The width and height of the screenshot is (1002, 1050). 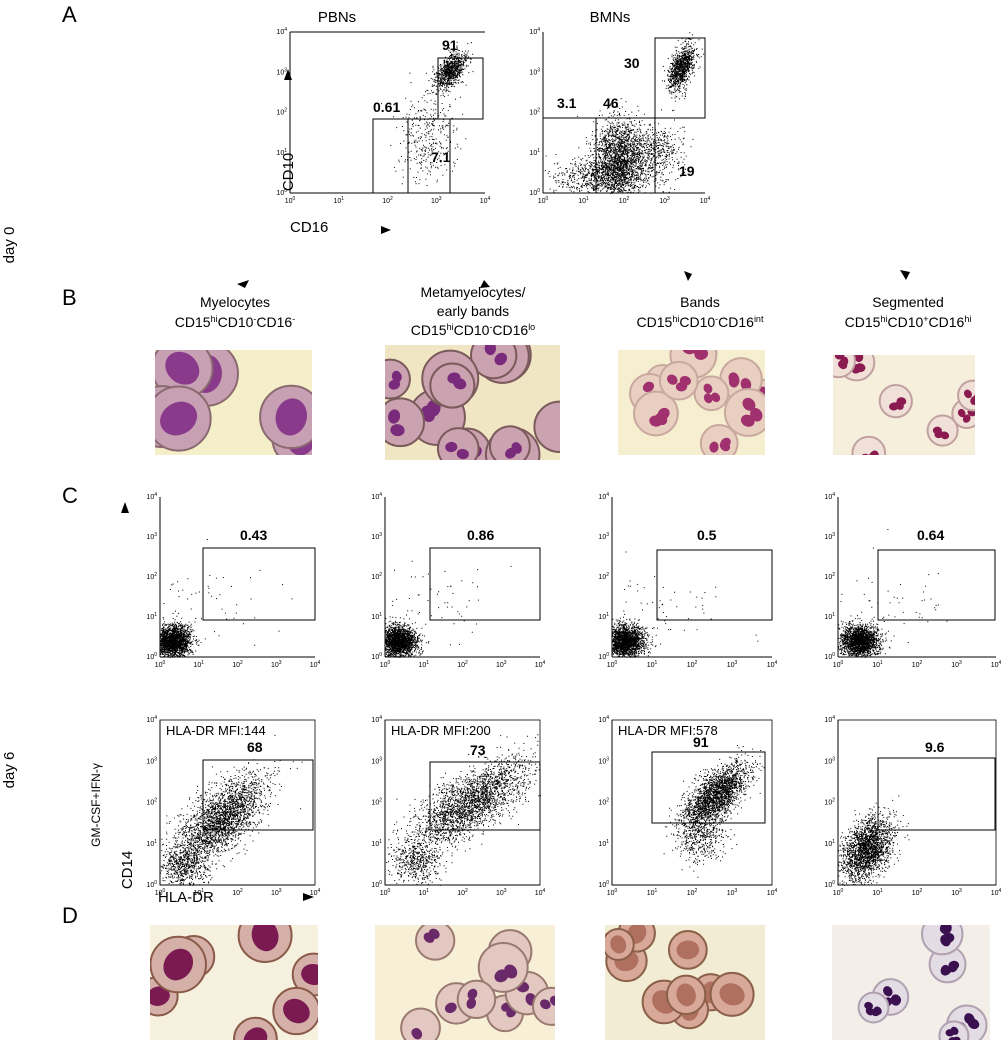 I want to click on marker-level: +, so click(x=925, y=319).